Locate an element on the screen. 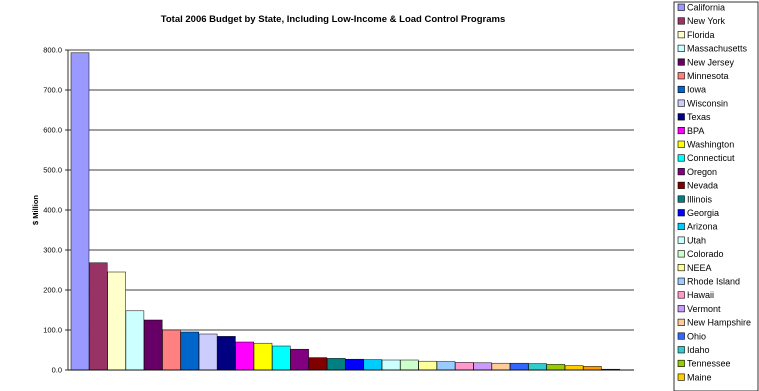 This screenshot has height=391, width=759. legend-label: Hawaii is located at coordinates (700, 295).